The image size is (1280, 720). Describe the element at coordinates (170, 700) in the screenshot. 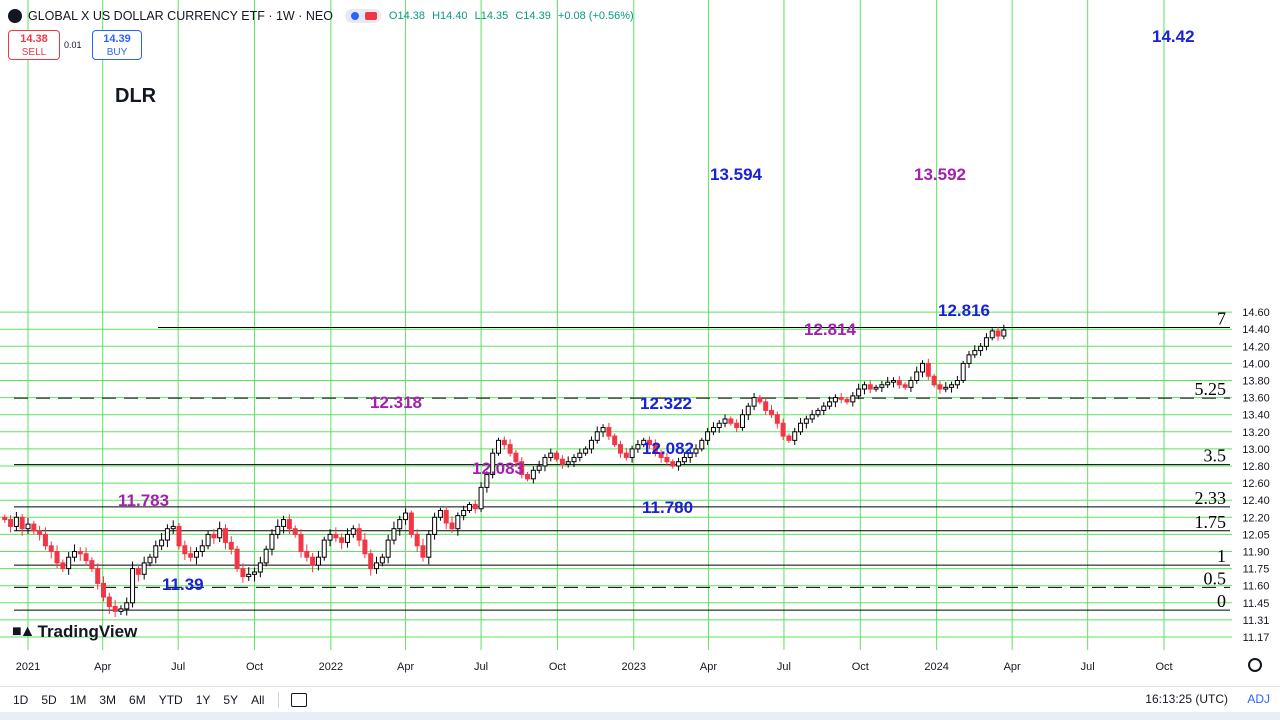

I see `range-ytd: YTD` at that location.